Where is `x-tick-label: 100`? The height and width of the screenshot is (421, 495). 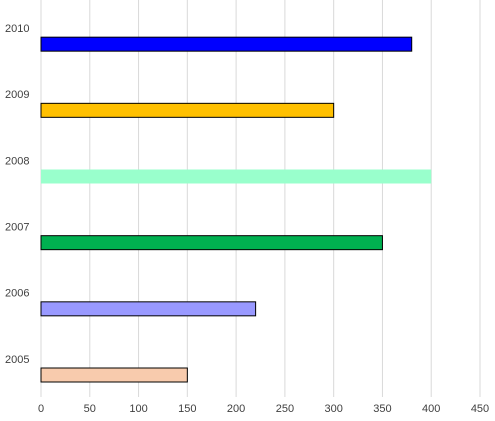
x-tick-label: 100 is located at coordinates (138, 409).